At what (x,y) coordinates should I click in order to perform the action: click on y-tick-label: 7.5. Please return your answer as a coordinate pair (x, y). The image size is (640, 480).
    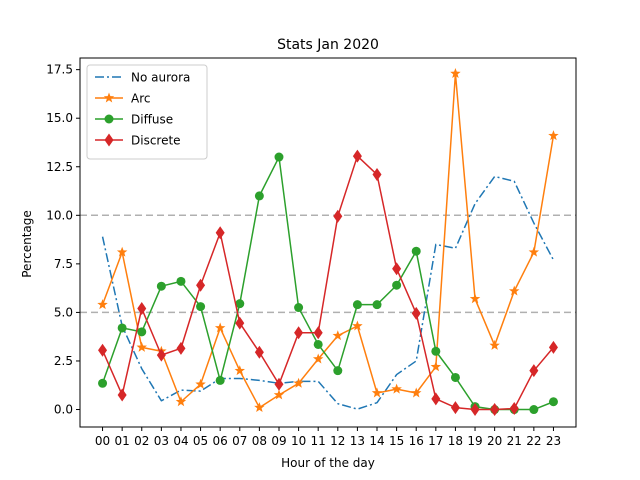
    Looking at the image, I should click on (63, 264).